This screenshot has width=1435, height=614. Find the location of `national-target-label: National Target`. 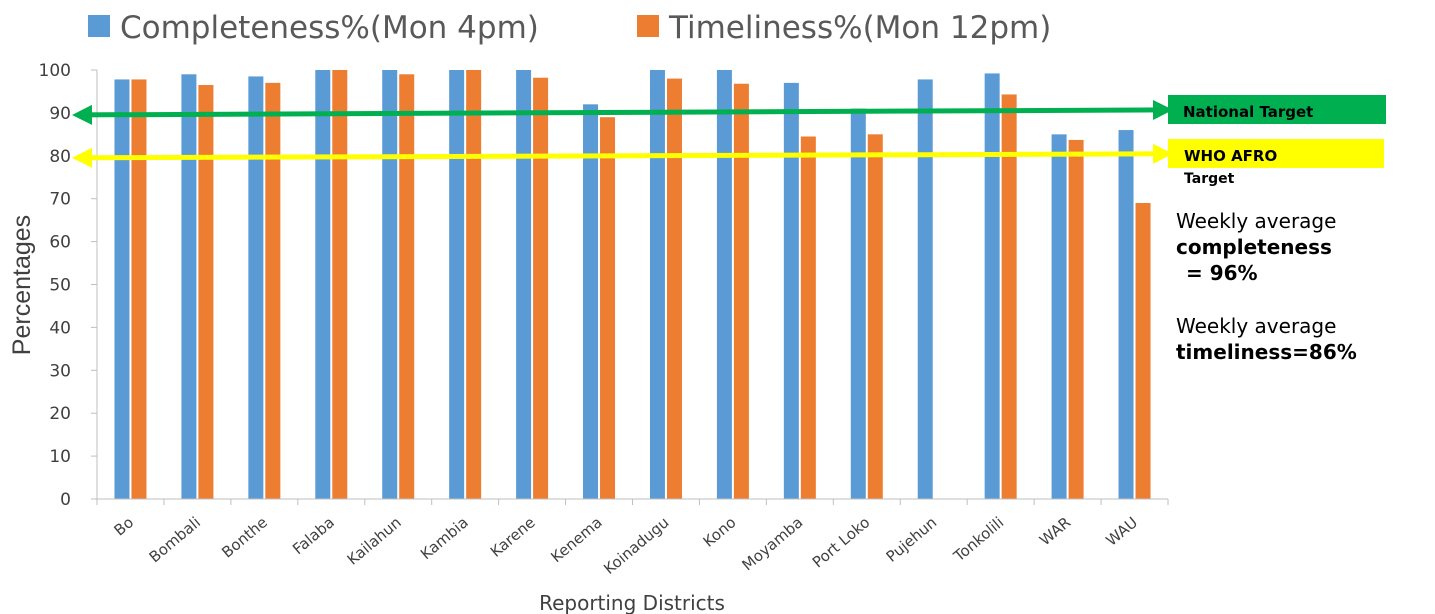

national-target-label: National Target is located at coordinates (1248, 112).